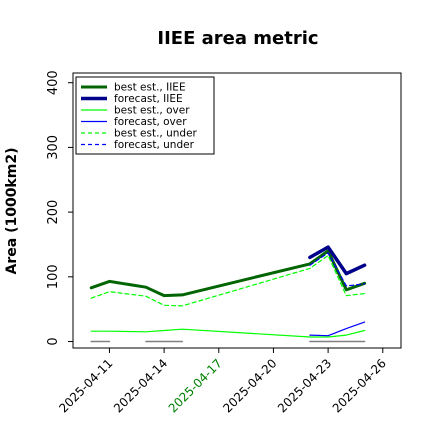 This screenshot has height=444, width=440. What do you see at coordinates (53, 341) in the screenshot?
I see `y-tick-label: 0` at bounding box center [53, 341].